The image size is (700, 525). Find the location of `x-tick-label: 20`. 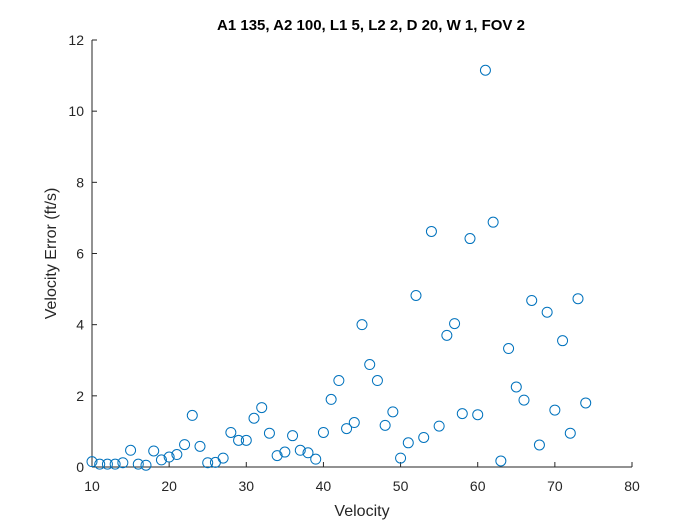

x-tick-label: 20 is located at coordinates (169, 486).